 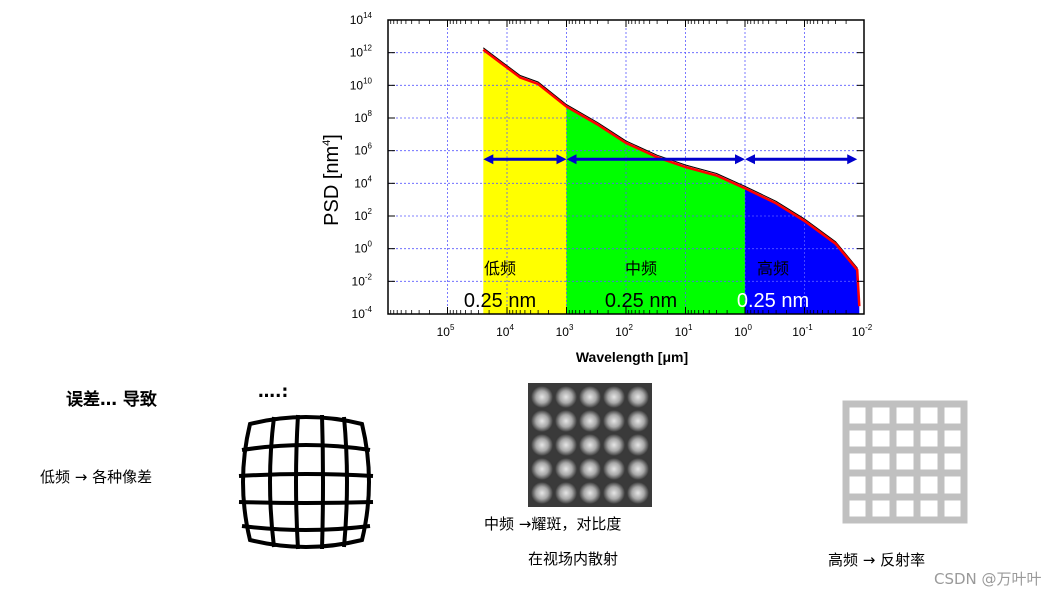 What do you see at coordinates (743, 331) in the screenshot?
I see `x-tick-label: 10⁰` at bounding box center [743, 331].